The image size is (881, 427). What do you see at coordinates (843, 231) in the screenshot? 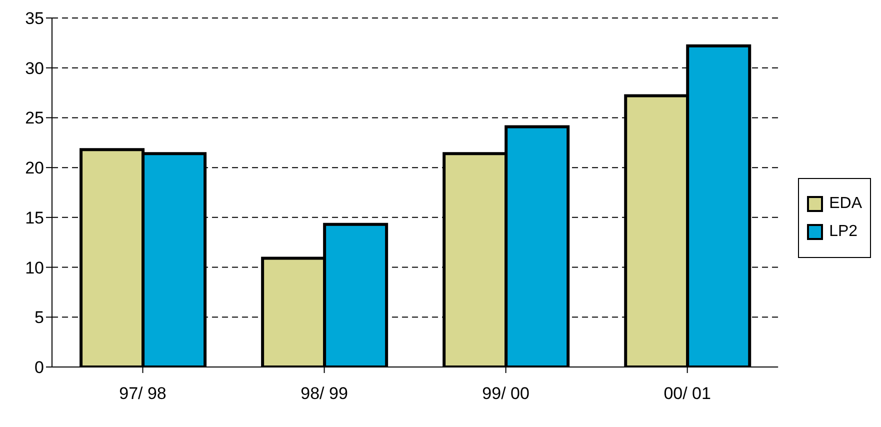
I see `legend-label: LP2` at bounding box center [843, 231].